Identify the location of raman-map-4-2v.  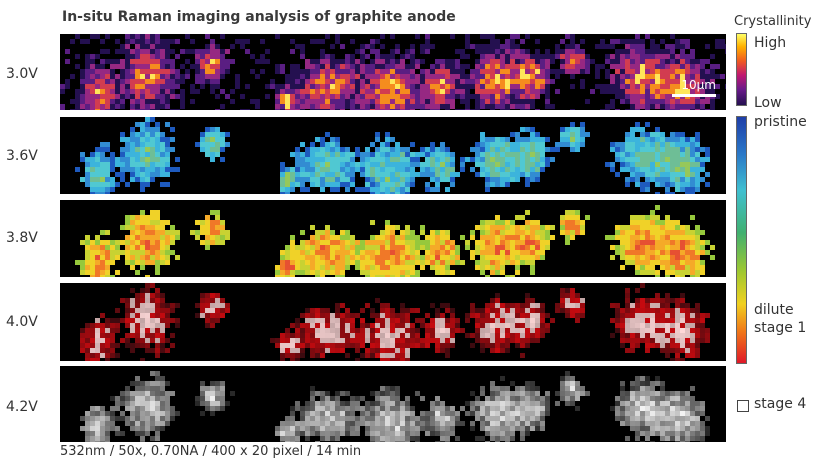
(393, 404).